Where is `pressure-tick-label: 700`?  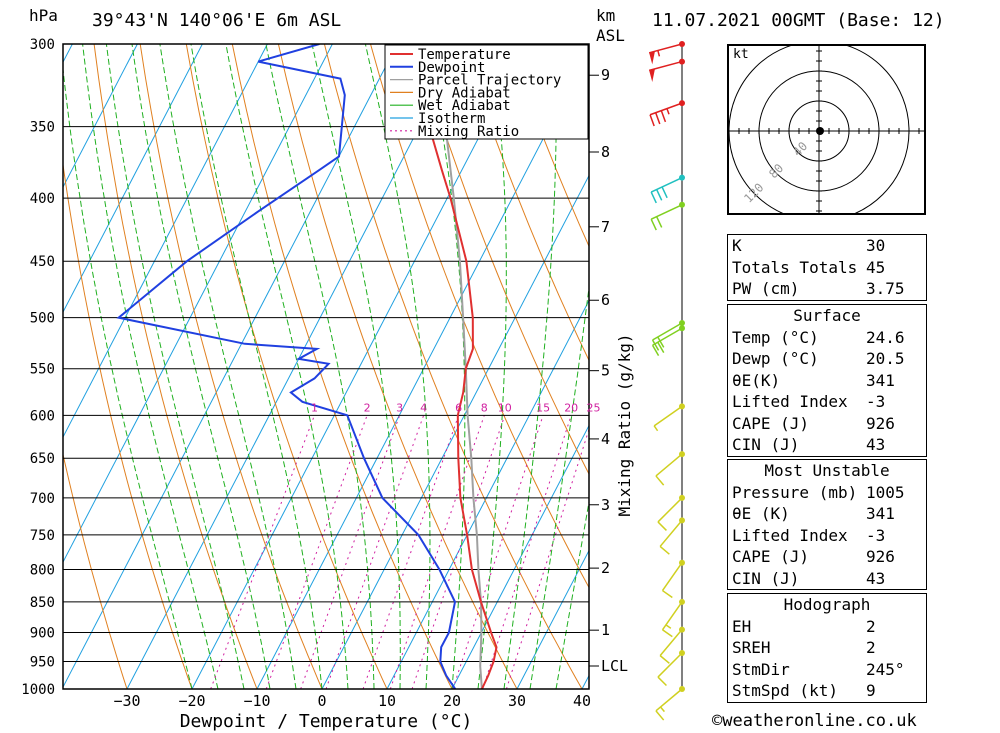 pressure-tick-label: 700 is located at coordinates (42, 499).